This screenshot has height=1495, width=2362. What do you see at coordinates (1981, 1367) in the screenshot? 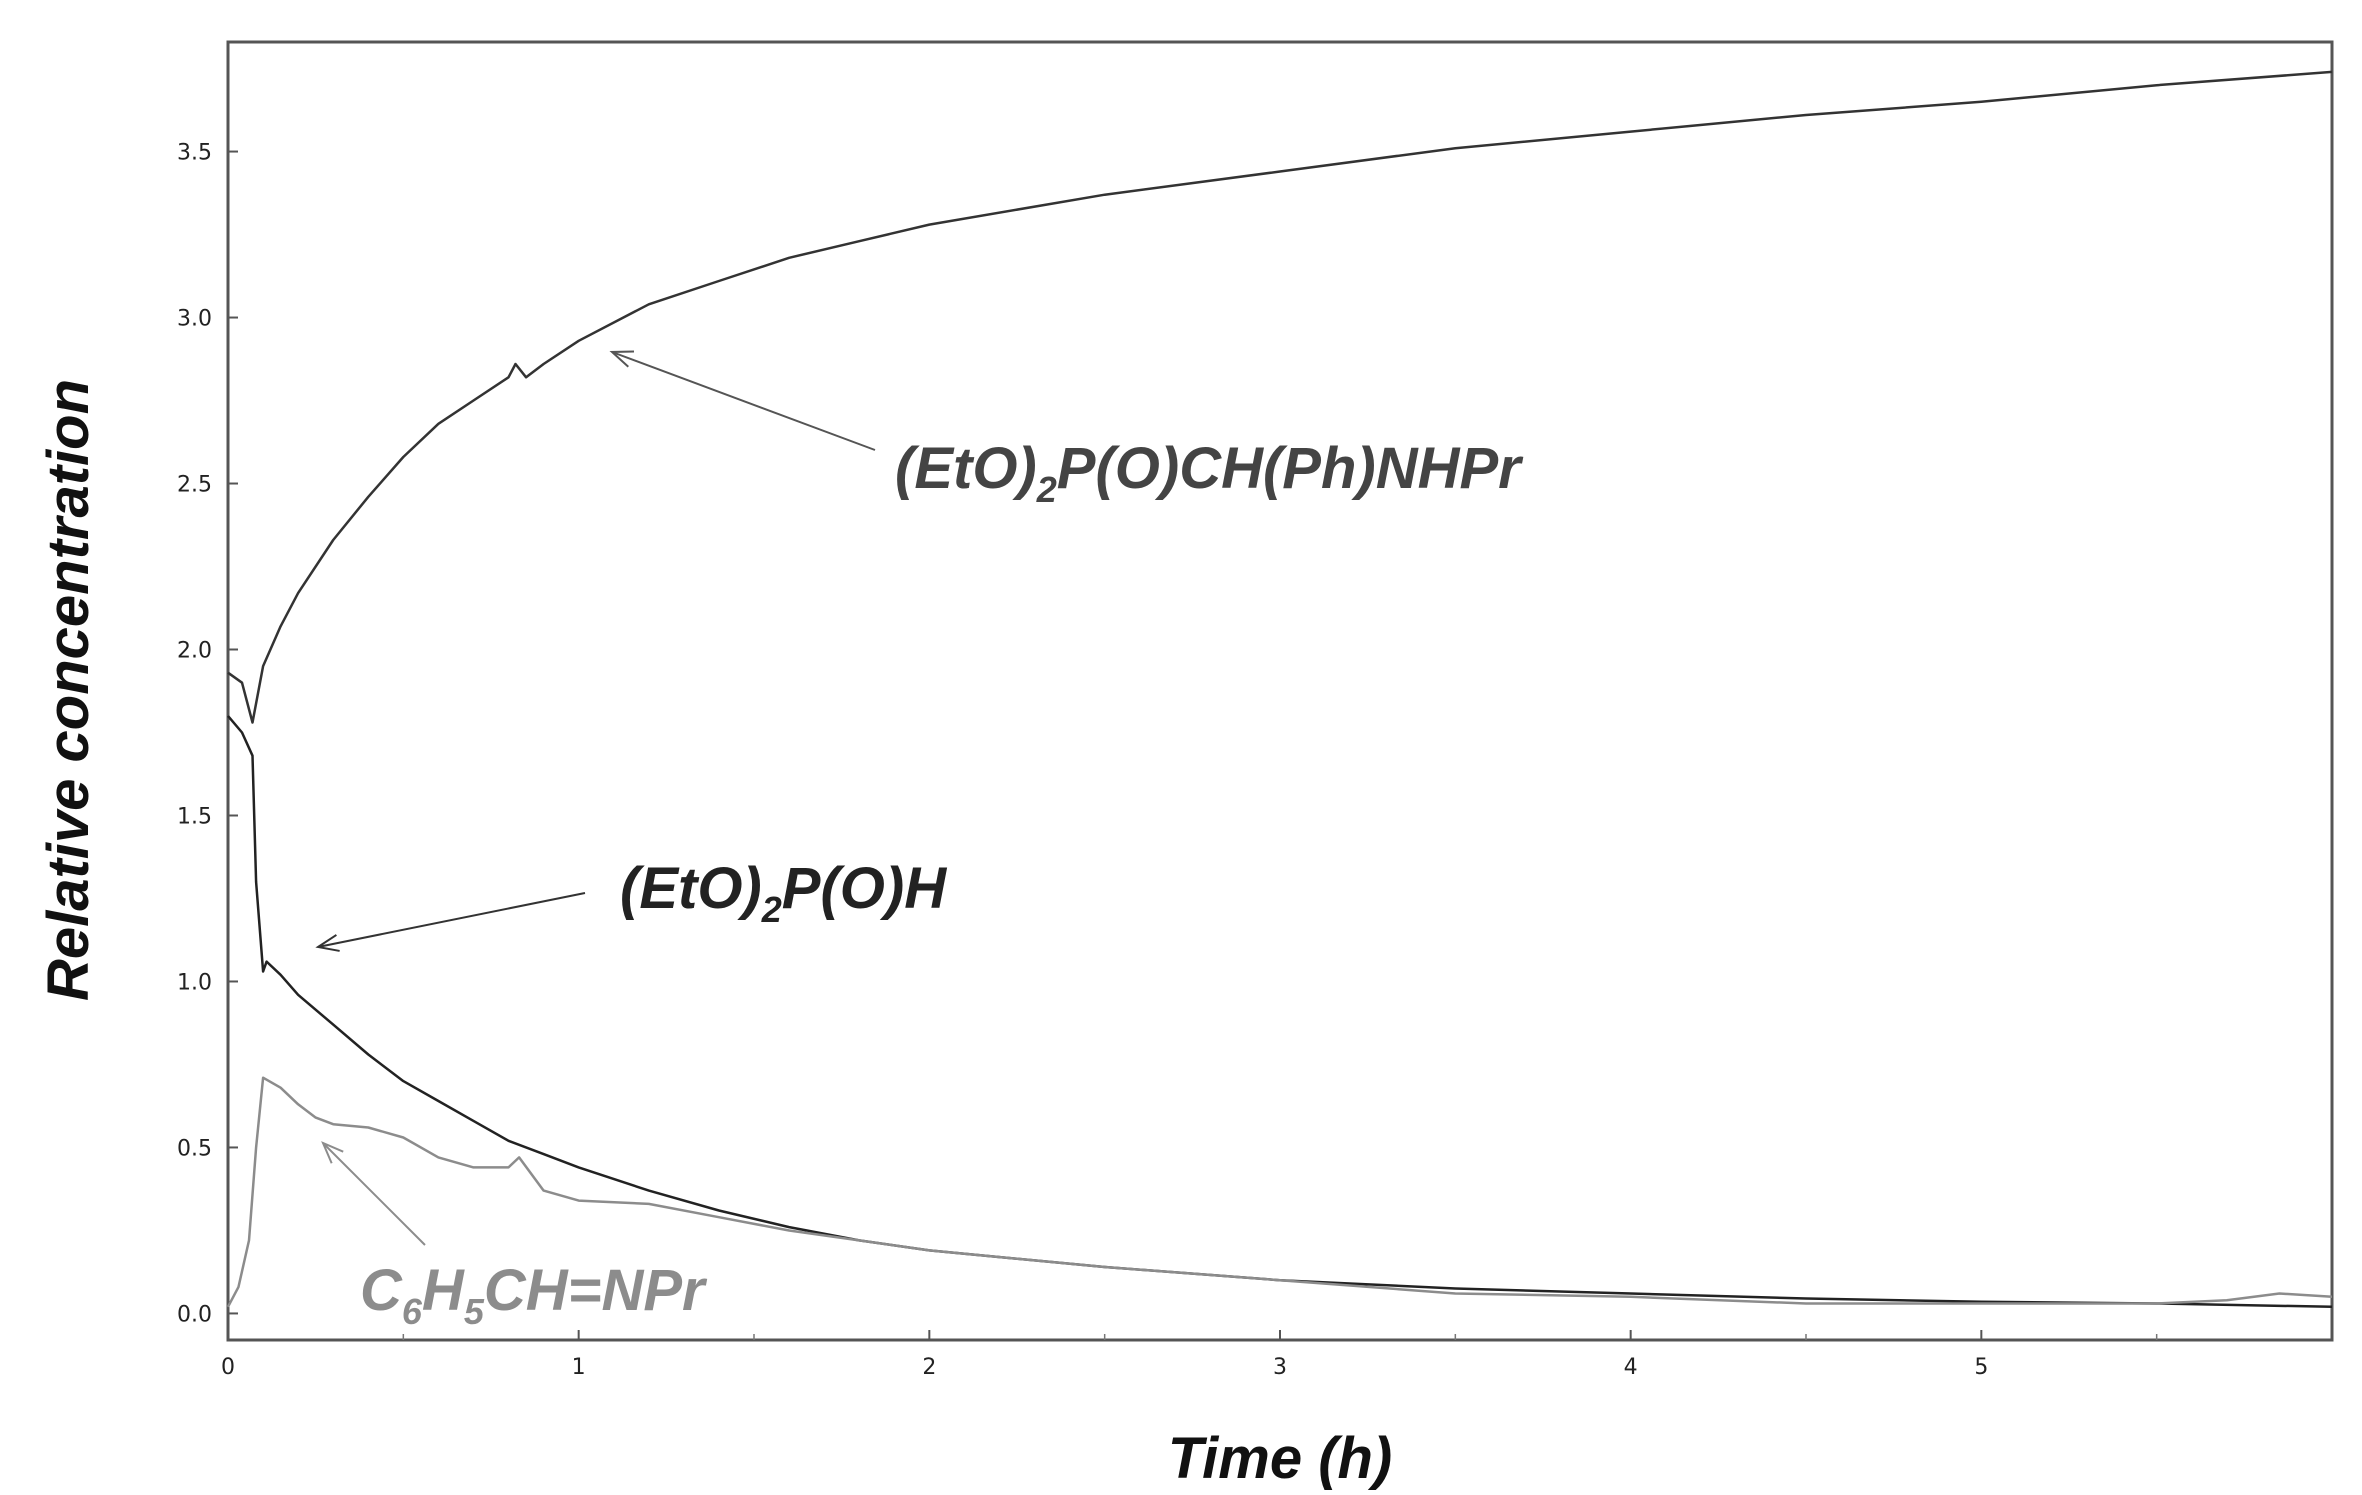
I see `x-tick-label: 5` at bounding box center [1981, 1367].